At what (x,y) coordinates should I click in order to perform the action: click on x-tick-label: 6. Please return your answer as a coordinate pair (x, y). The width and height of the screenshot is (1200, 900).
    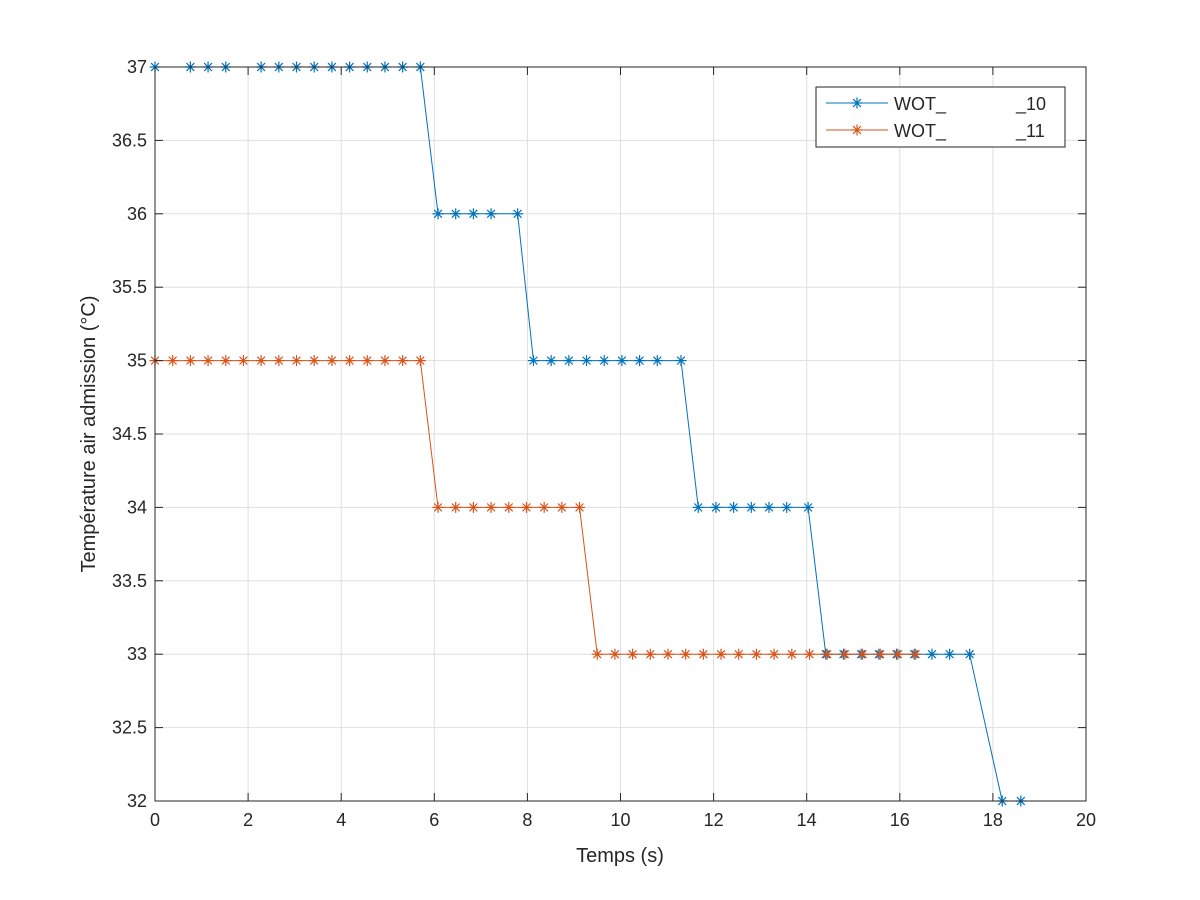
    Looking at the image, I should click on (434, 820).